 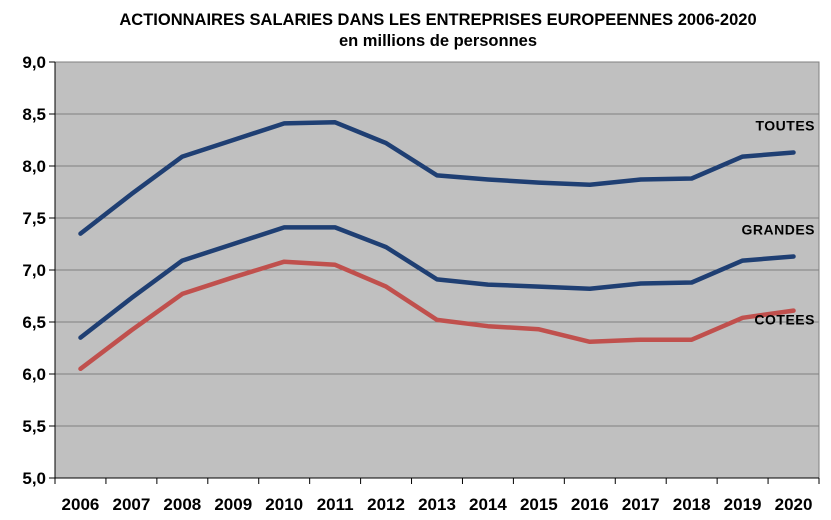 I want to click on series-label-toutes: TOUTES, so click(x=785, y=125).